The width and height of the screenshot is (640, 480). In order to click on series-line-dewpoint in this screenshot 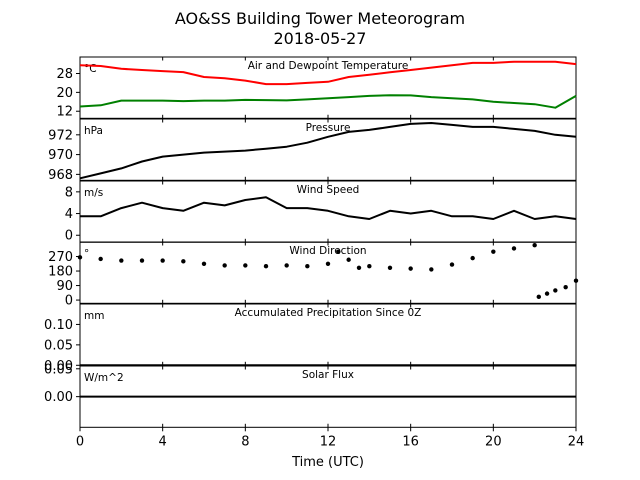, I will do `click(328, 101)`.